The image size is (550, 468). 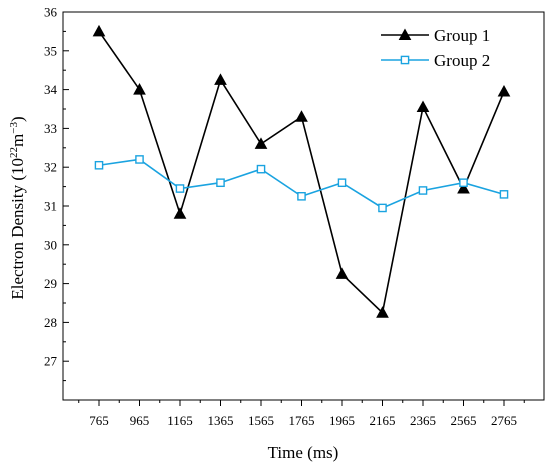 What do you see at coordinates (261, 420) in the screenshot?
I see `x-tick-label: 1565` at bounding box center [261, 420].